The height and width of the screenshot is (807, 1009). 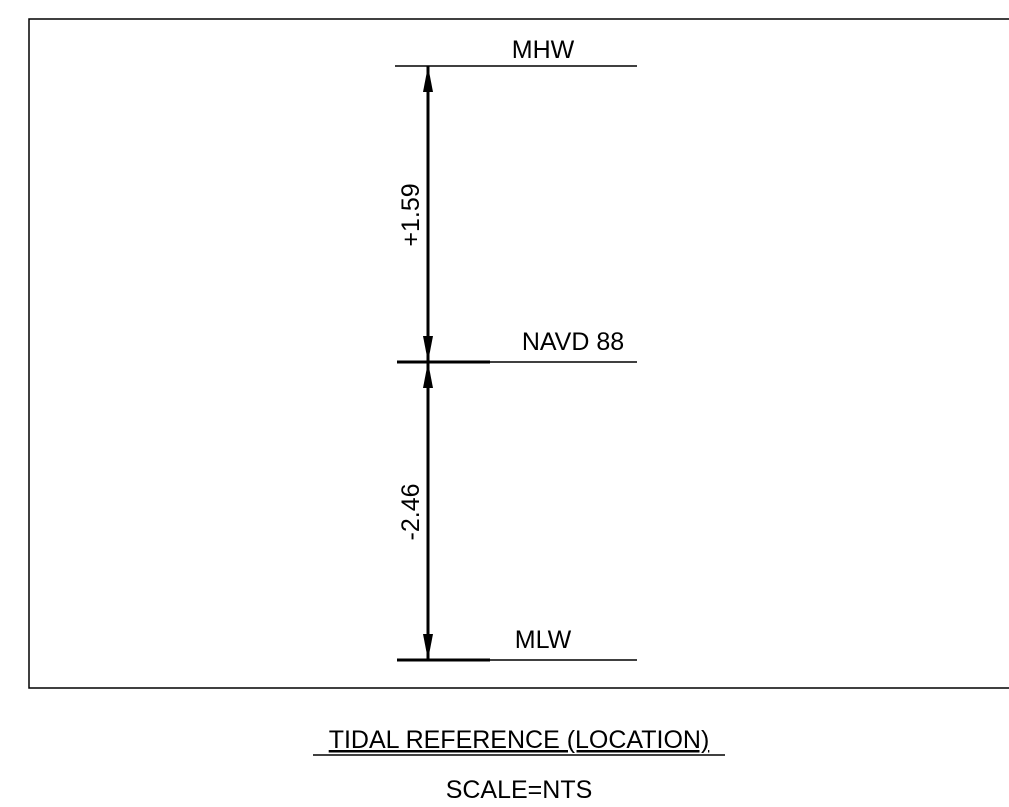 I want to click on dimension-label: +1.59, so click(x=411, y=214).